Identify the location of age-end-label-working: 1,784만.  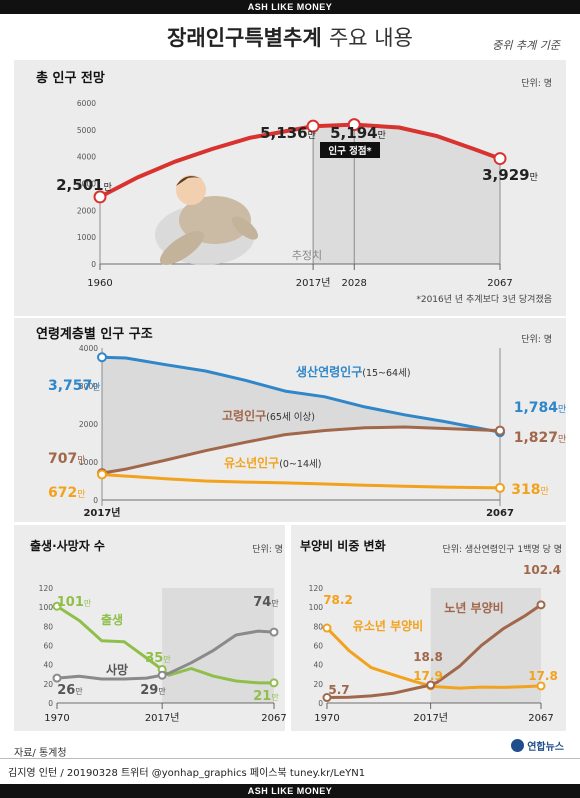
(540, 408).